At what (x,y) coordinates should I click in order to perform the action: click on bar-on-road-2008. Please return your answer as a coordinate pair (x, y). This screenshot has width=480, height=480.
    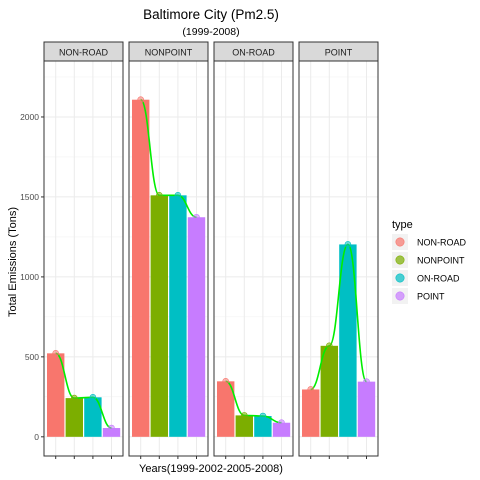
    Looking at the image, I should click on (281, 429).